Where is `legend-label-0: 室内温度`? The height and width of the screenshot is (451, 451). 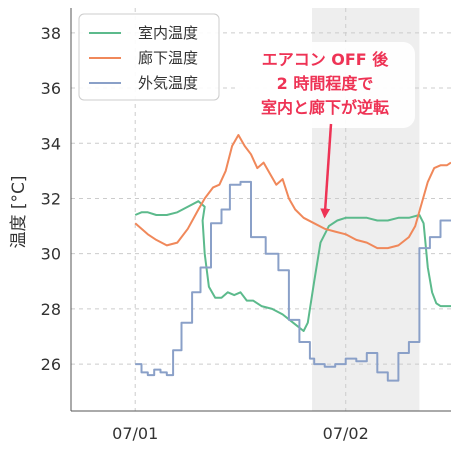 legend-label-0: 室内温度 is located at coordinates (168, 33).